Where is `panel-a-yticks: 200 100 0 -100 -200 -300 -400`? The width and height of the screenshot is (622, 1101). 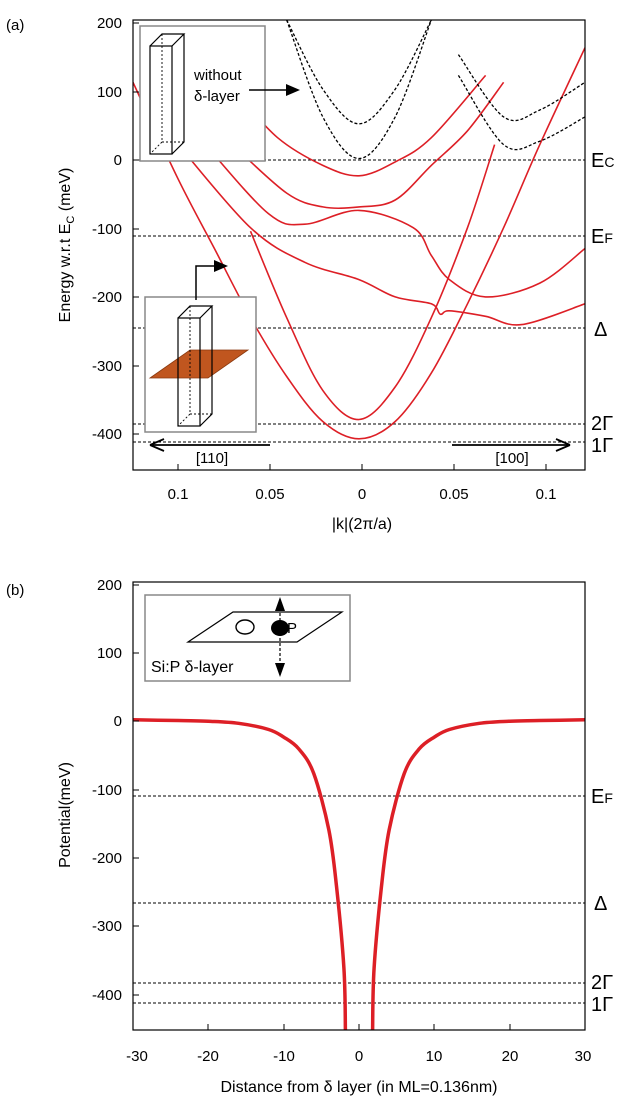
panel-a-yticks: 200 100 0 -100 -200 -300 -400 is located at coordinates (115, 229).